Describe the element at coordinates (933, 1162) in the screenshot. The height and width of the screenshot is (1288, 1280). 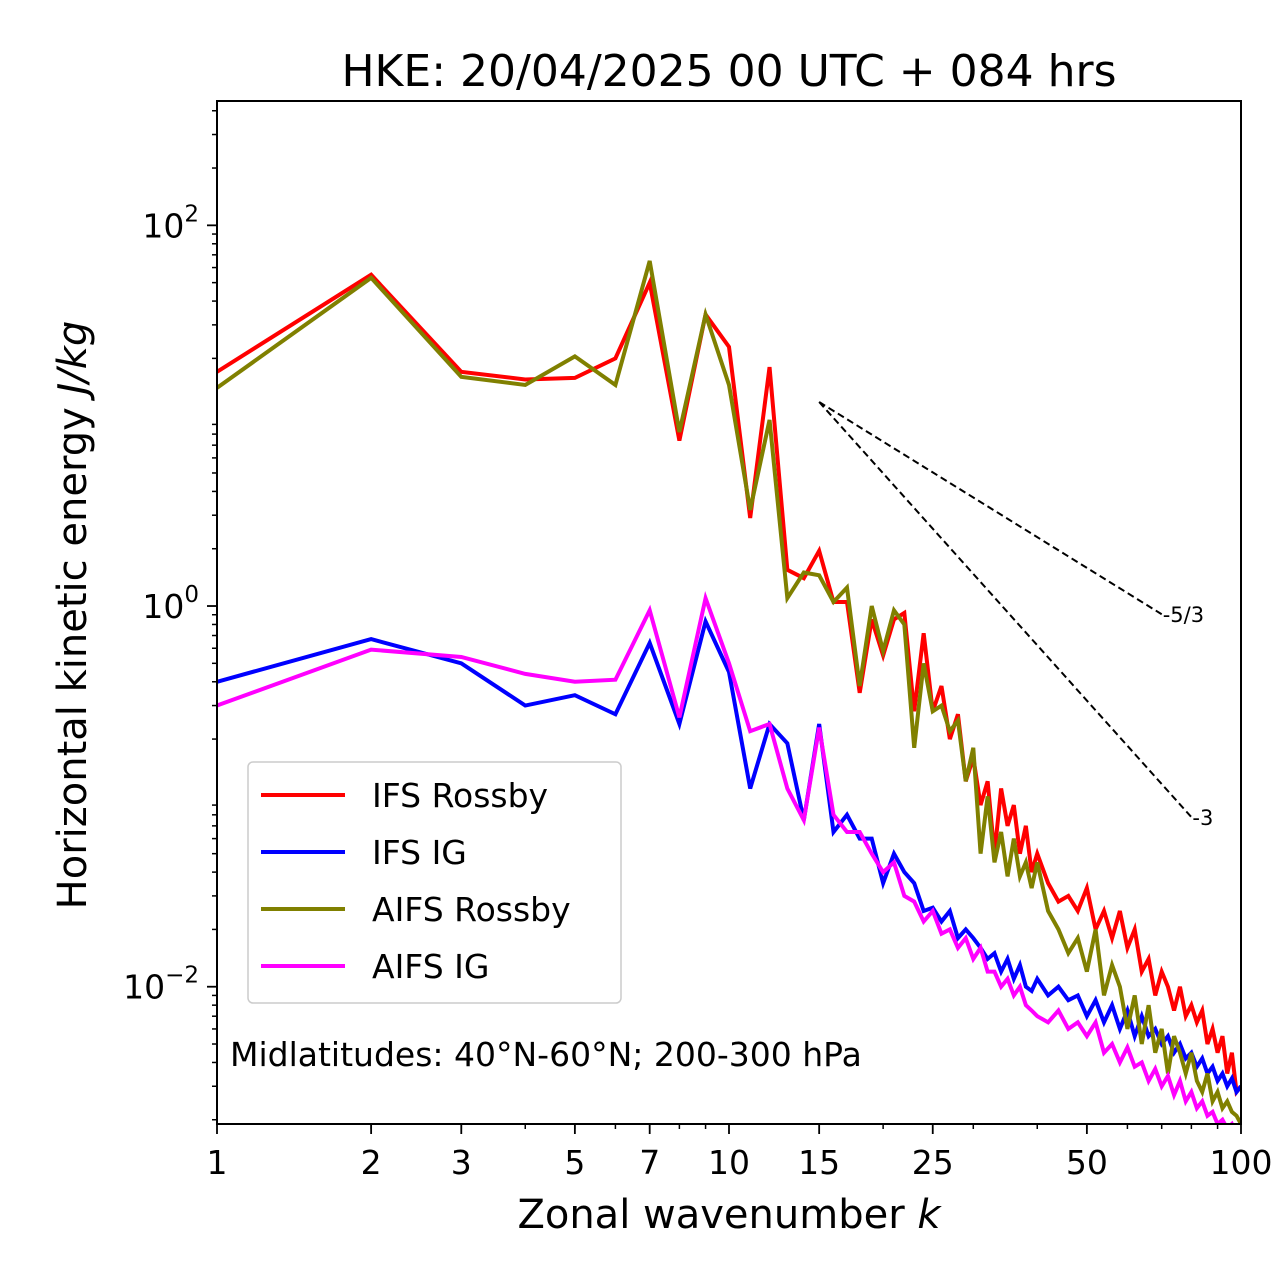
I see `x-tick-label: 25` at that location.